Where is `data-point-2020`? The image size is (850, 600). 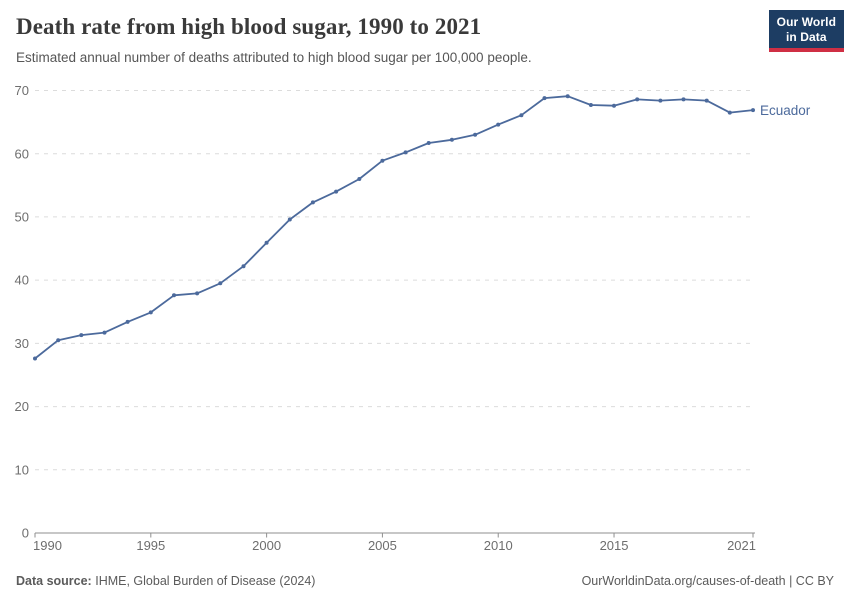
data-point-2020 is located at coordinates (729, 112).